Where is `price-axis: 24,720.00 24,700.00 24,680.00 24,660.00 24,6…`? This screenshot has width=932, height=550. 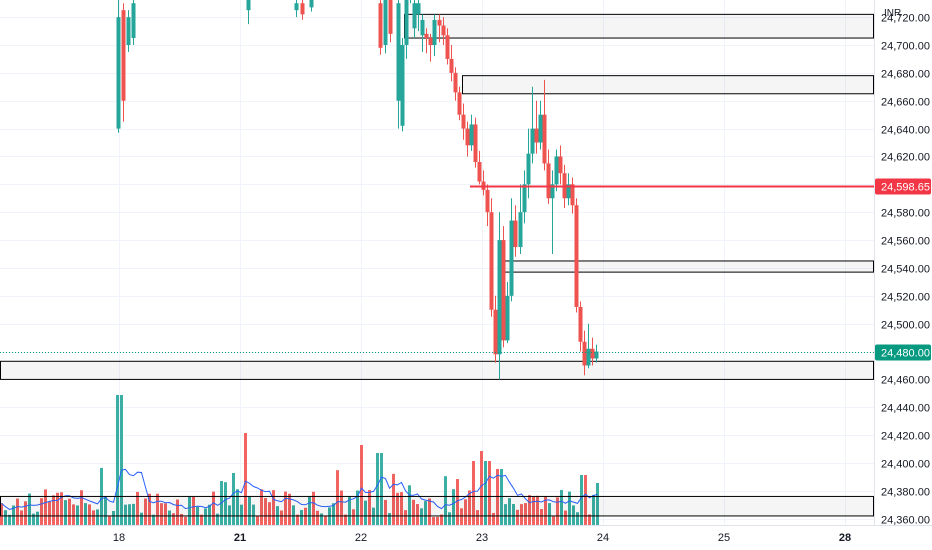 price-axis: 24,720.00 24,700.00 24,680.00 24,660.00 24,6… is located at coordinates (903, 263).